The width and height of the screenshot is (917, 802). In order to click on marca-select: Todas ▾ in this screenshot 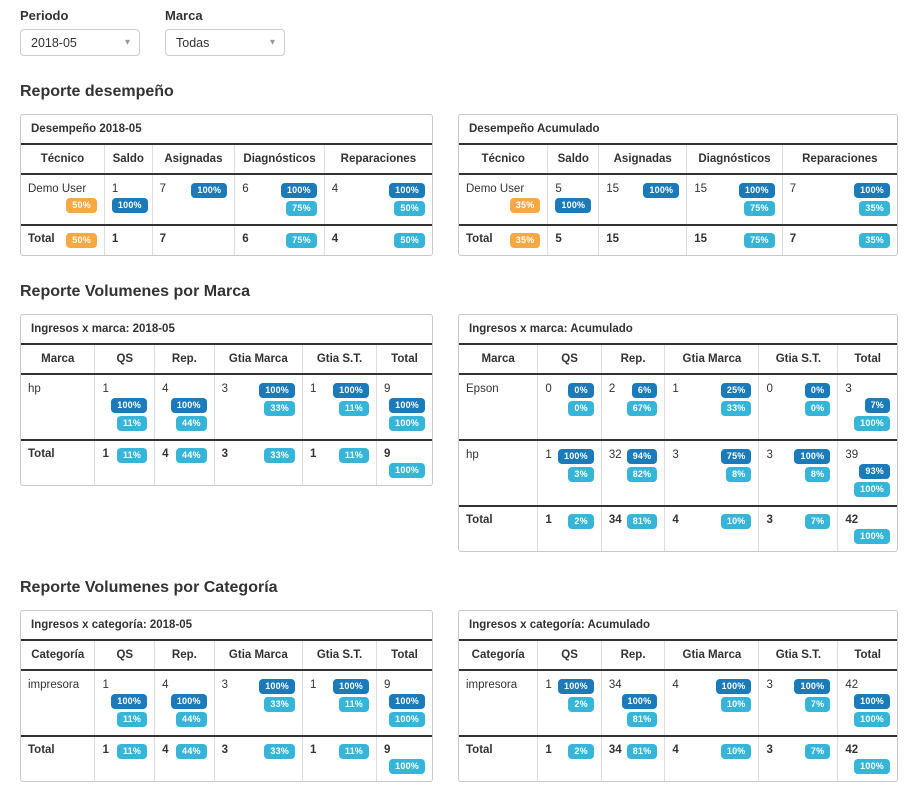, I will do `click(225, 42)`.